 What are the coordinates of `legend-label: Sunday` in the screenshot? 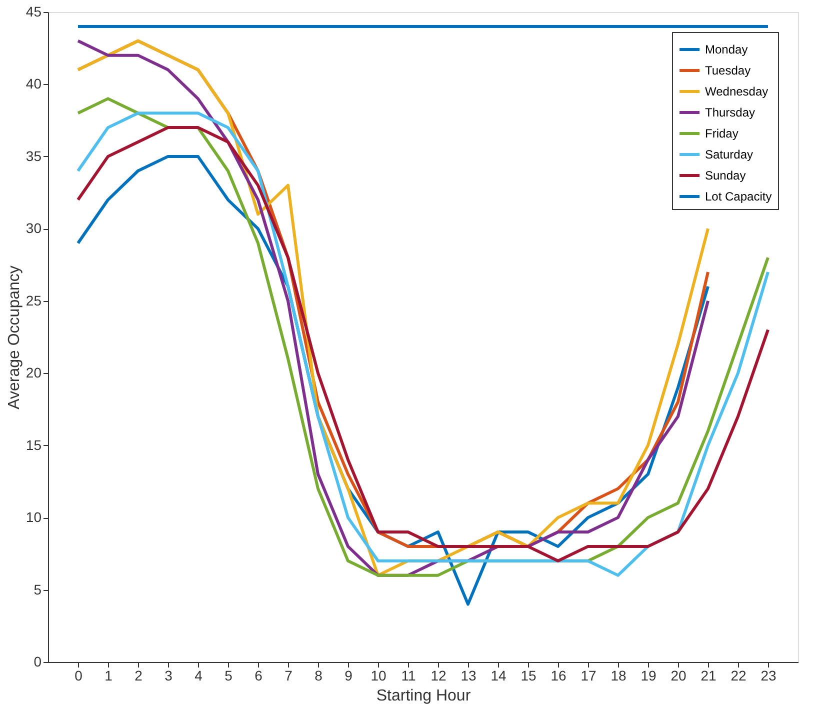 It's located at (725, 175).